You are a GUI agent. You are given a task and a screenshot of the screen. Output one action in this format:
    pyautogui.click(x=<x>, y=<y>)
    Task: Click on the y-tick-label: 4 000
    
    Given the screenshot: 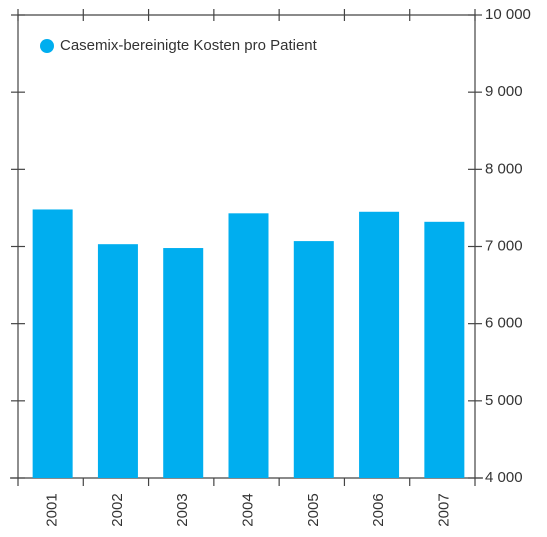 What is the action you would take?
    pyautogui.click(x=504, y=477)
    